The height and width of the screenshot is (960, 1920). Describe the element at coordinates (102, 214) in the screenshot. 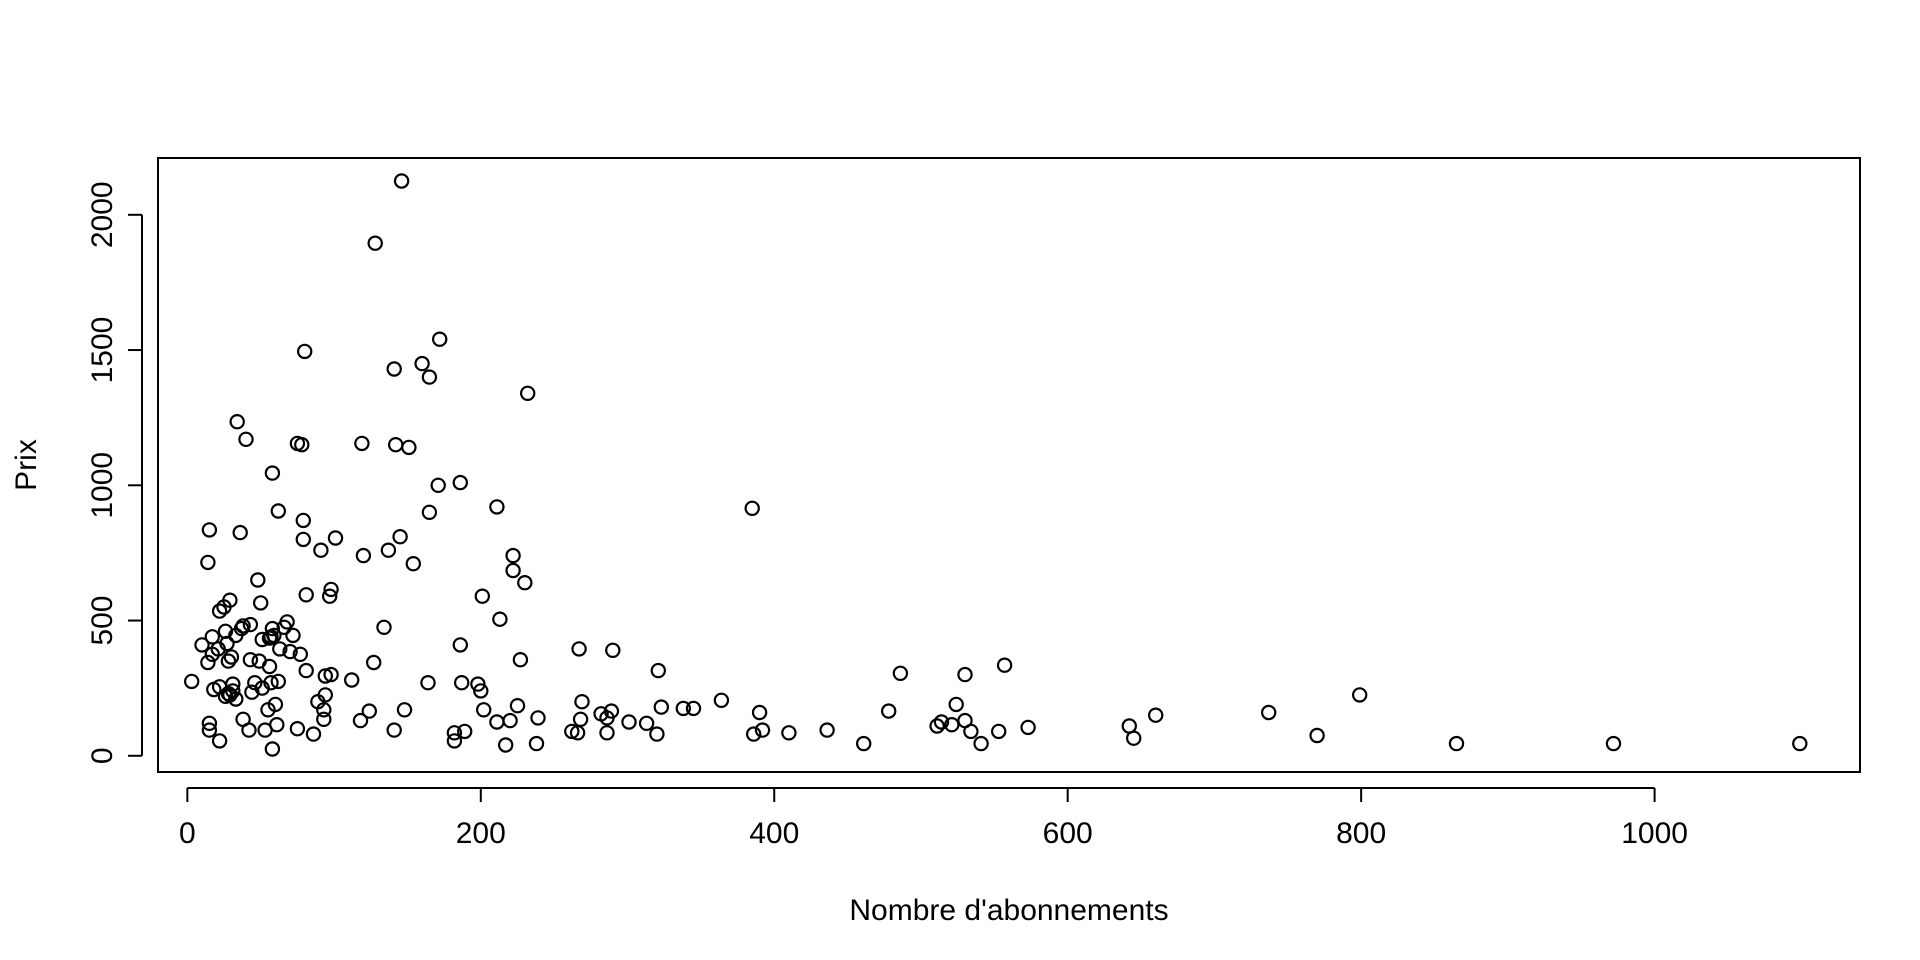

I see `y-tick-label: 2000` at that location.